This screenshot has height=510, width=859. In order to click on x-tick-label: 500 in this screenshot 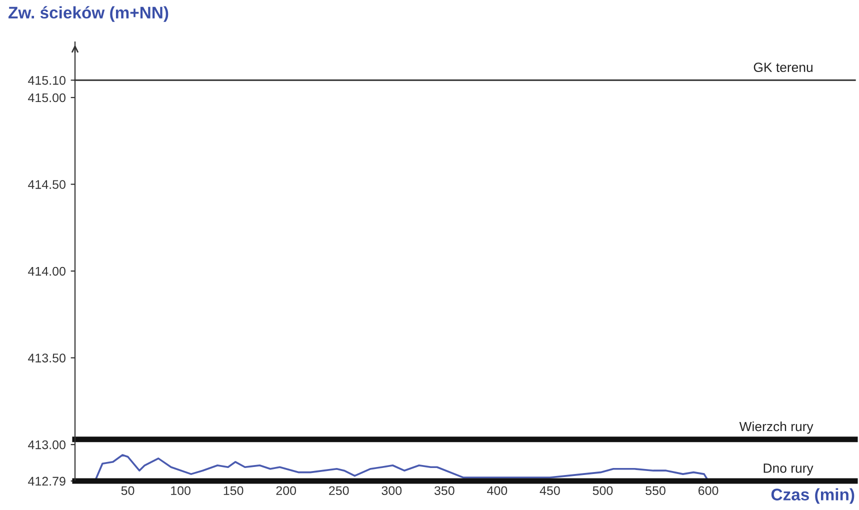, I will do `click(602, 491)`.